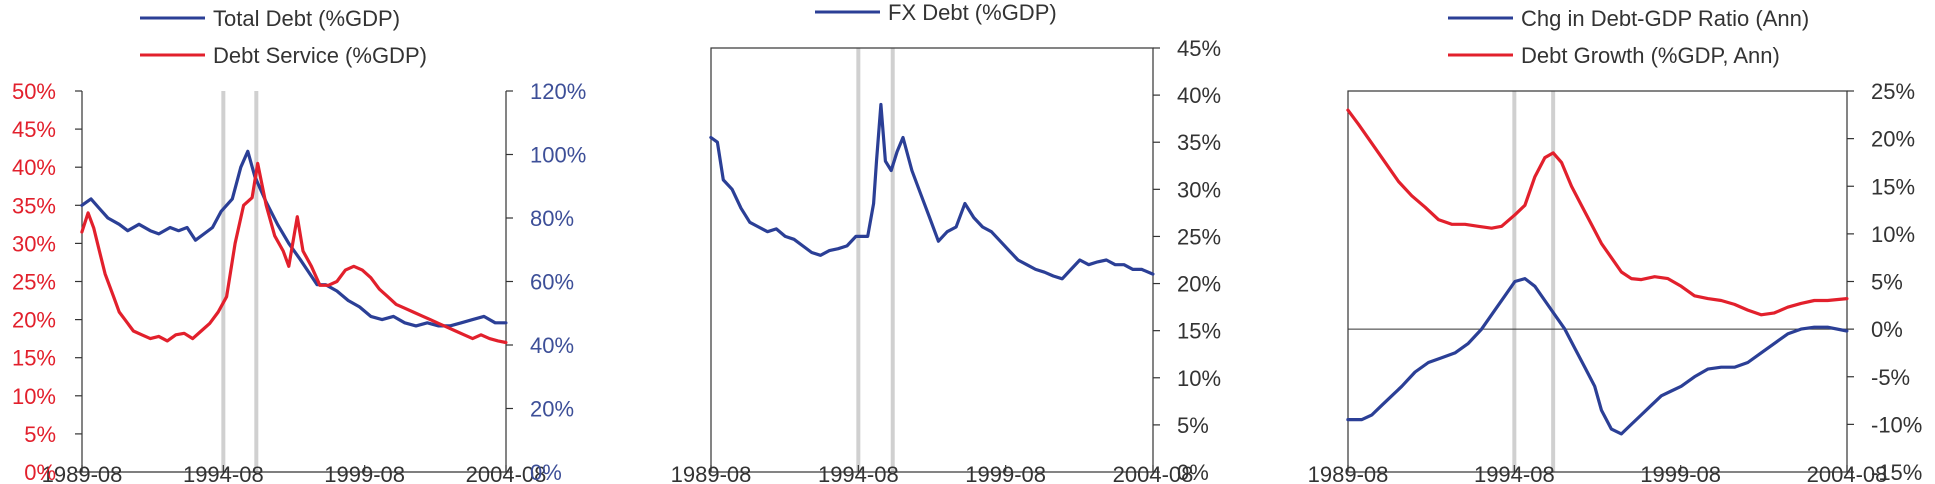 The width and height of the screenshot is (1935, 484). What do you see at coordinates (552, 282) in the screenshot?
I see `right-y-tick-label: 60%` at bounding box center [552, 282].